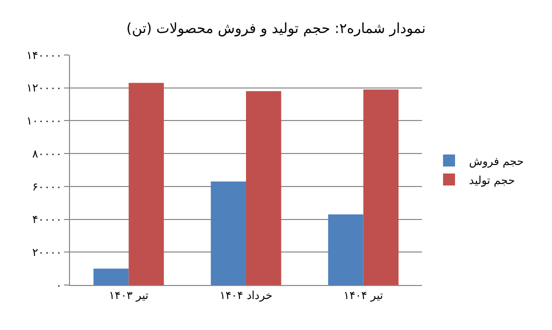 This screenshot has width=552, height=330. Describe the element at coordinates (364, 295) in the screenshot. I see `x-tick-label: تیر ۱۴۰۴` at that location.